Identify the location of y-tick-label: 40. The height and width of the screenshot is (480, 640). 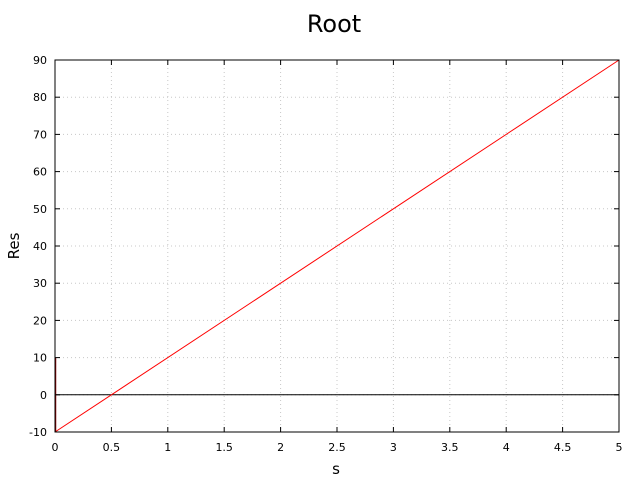
(40, 246).